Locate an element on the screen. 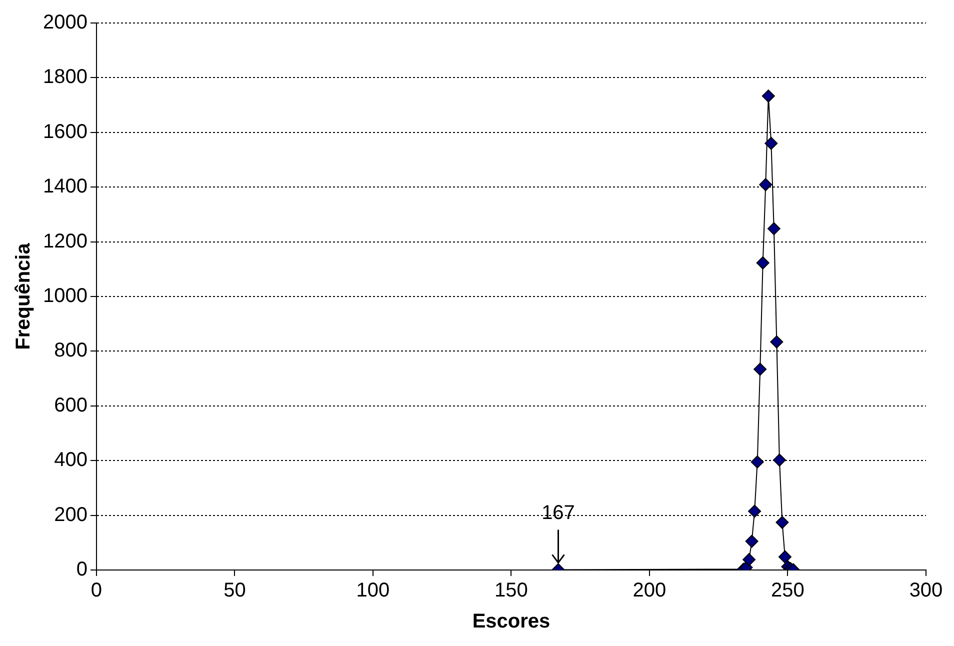  x-tick-label: 0 is located at coordinates (96, 591).